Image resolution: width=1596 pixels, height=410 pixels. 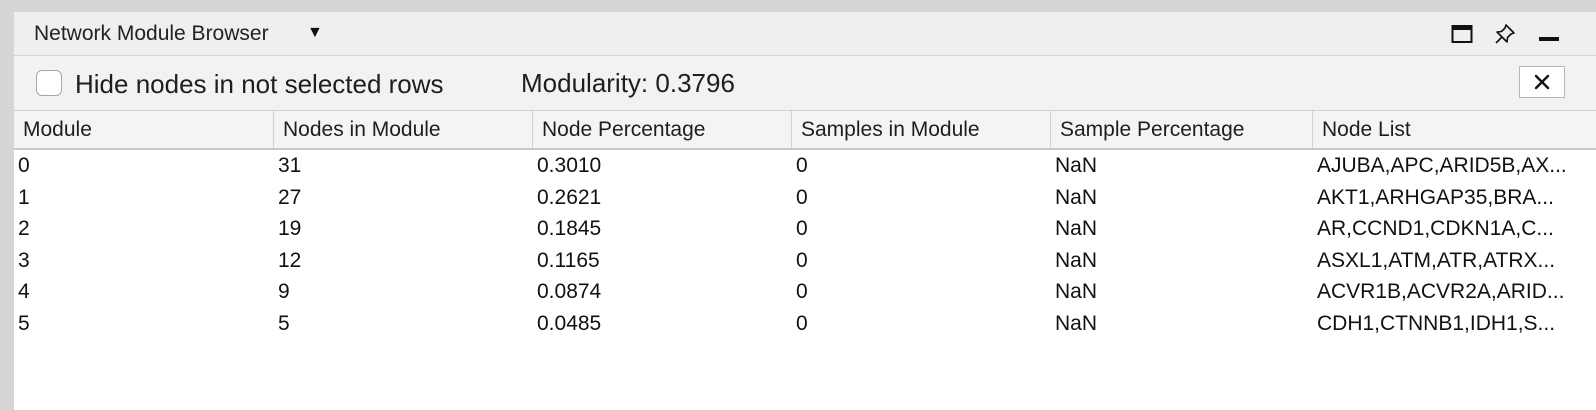 I want to click on panel-title: Network Module Browser, so click(x=151, y=33).